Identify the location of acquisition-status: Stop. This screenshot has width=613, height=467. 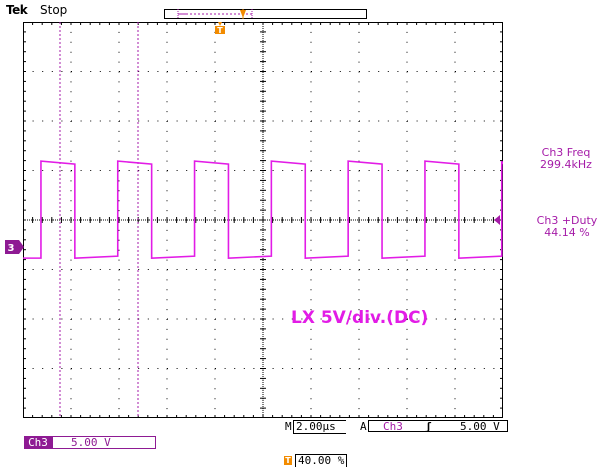
(54, 10).